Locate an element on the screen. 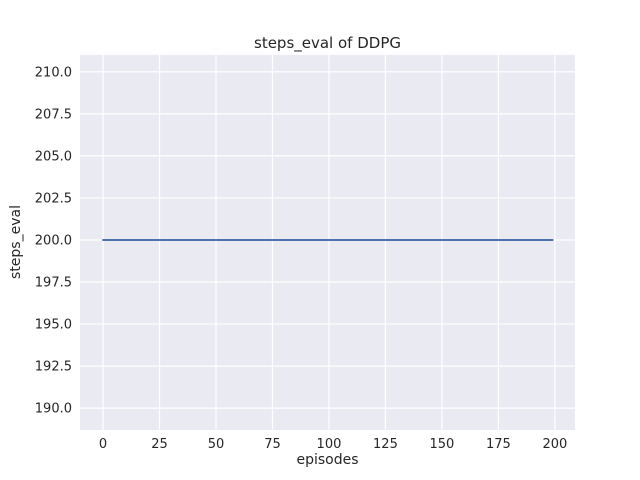 Image resolution: width=640 pixels, height=480 pixels. x-tick-label: 50 is located at coordinates (216, 444).